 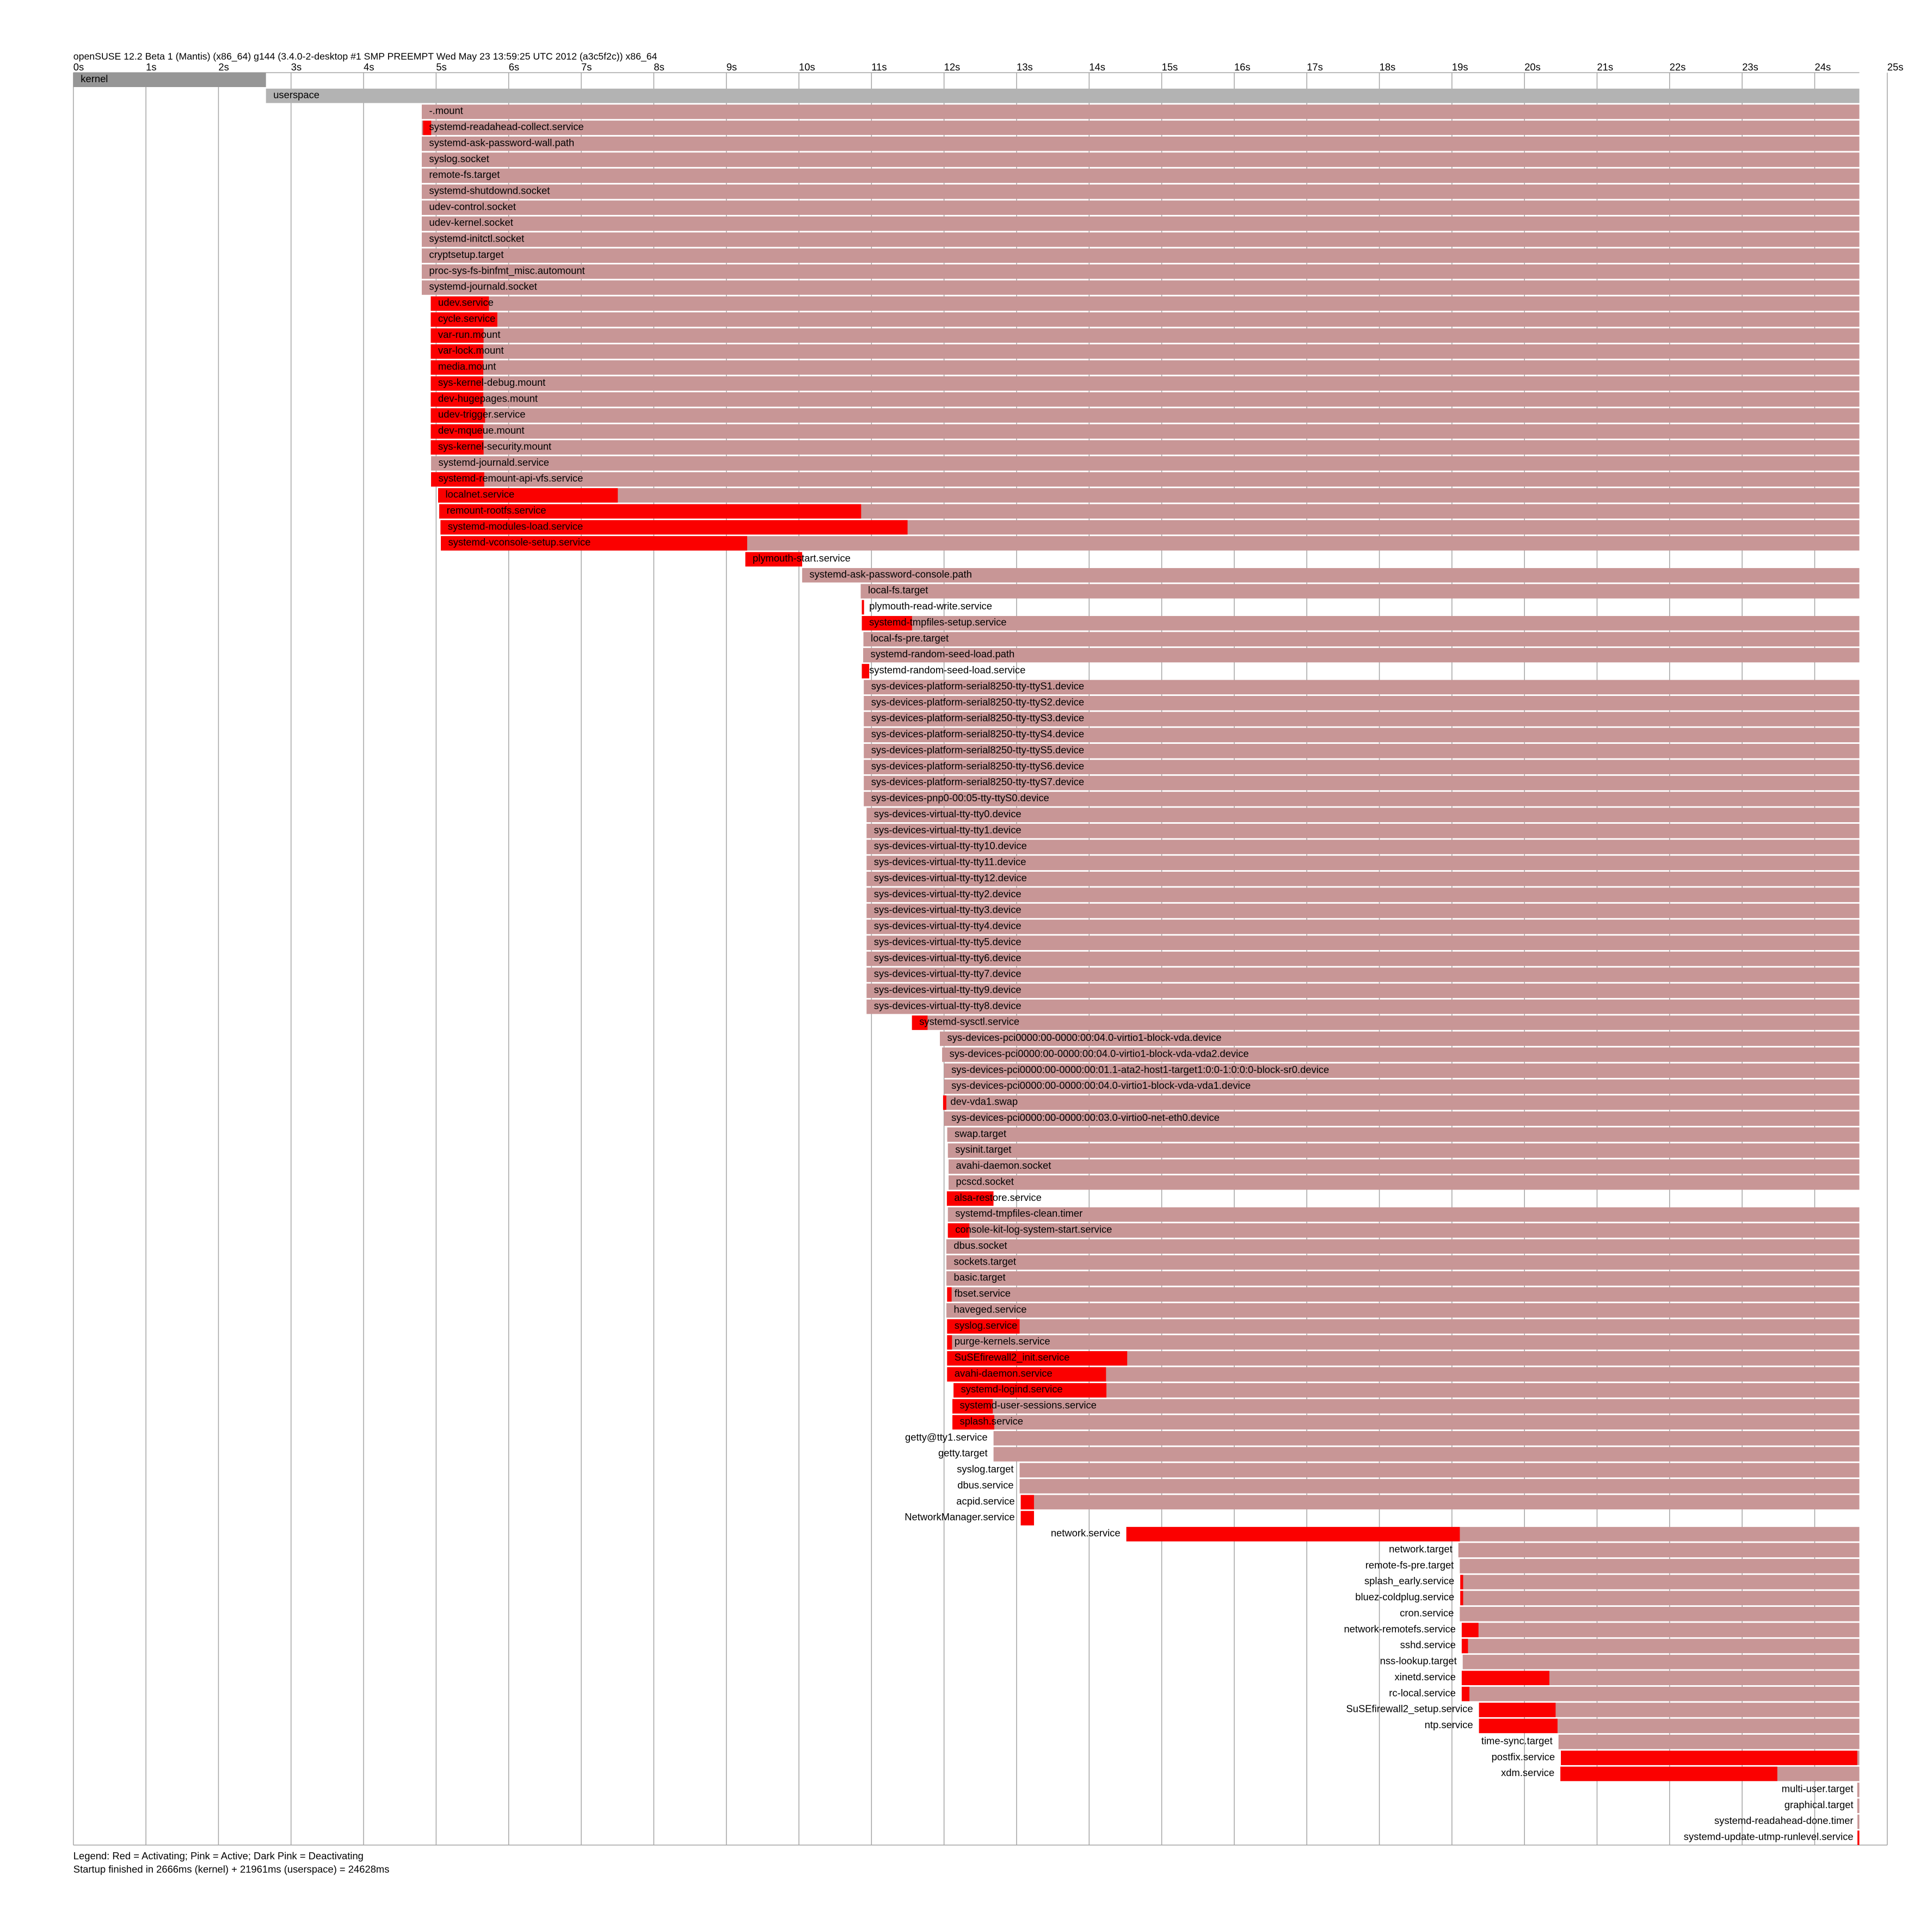 I want to click on svg-text: udev-kernel.socket, so click(x=471, y=222).